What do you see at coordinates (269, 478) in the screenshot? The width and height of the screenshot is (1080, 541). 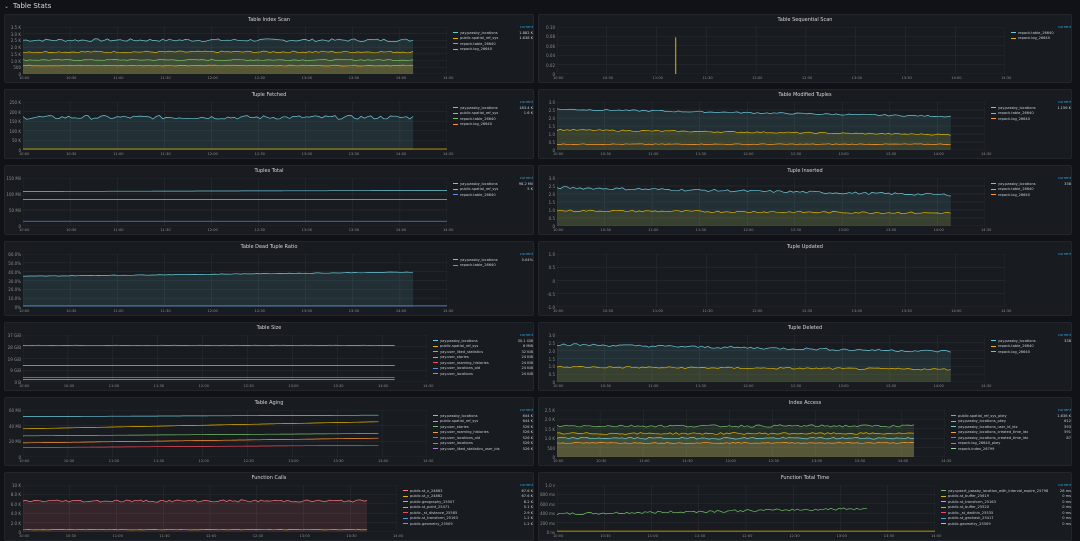 I see `panel-title: Function Calls` at bounding box center [269, 478].